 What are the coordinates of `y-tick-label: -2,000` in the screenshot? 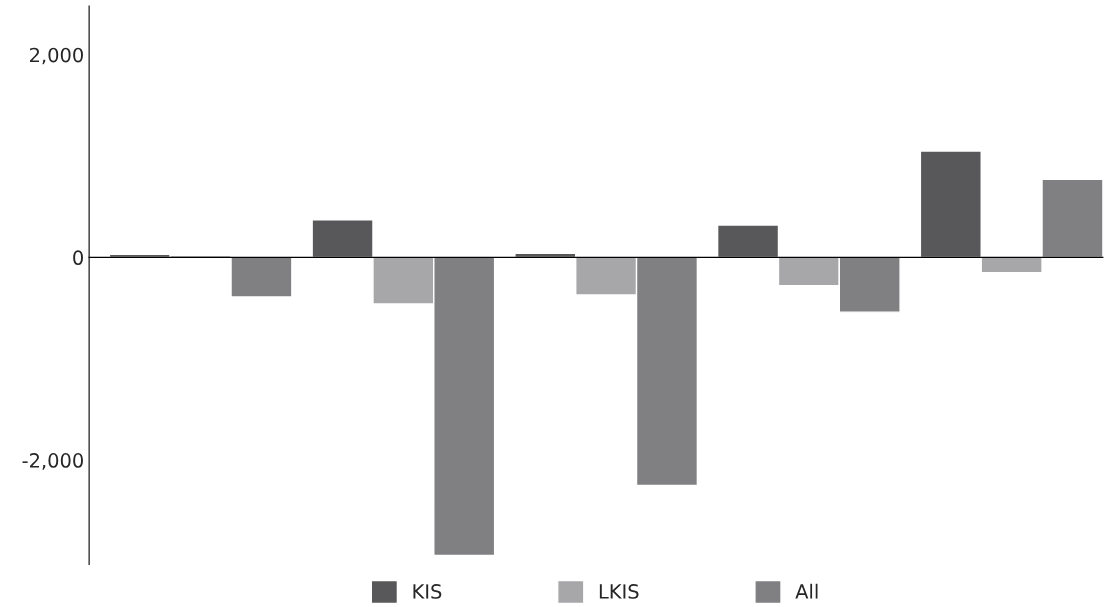 It's located at (52, 461).